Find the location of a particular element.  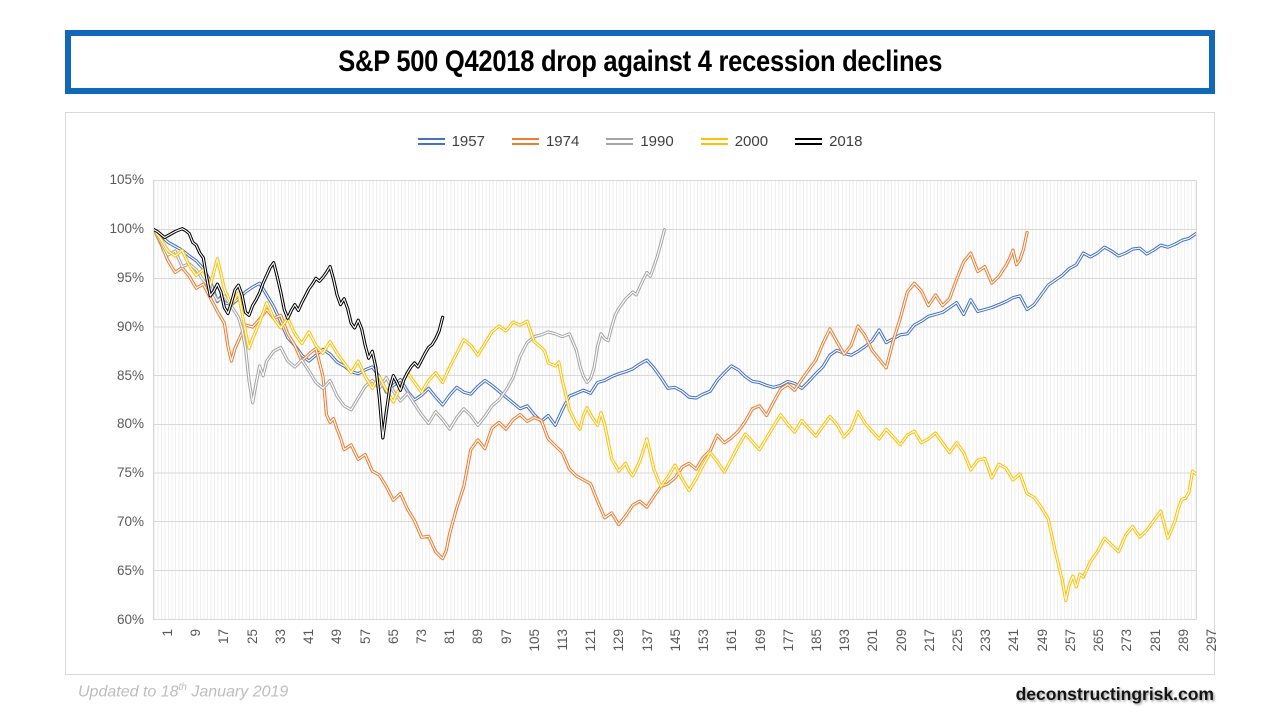

x-axis-tick-label: 177 is located at coordinates (788, 640).